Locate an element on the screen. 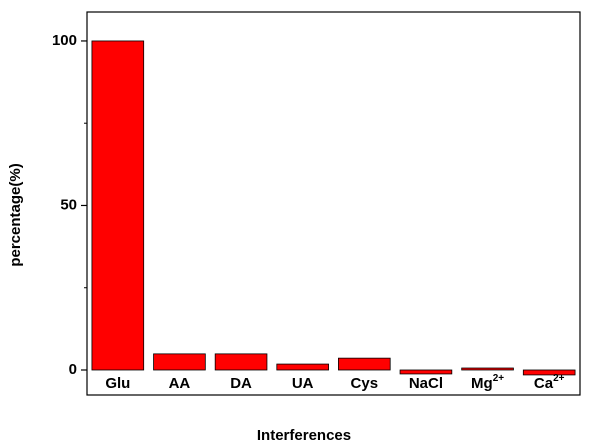 This screenshot has height=447, width=608. x-tick-label: Cys is located at coordinates (365, 383).